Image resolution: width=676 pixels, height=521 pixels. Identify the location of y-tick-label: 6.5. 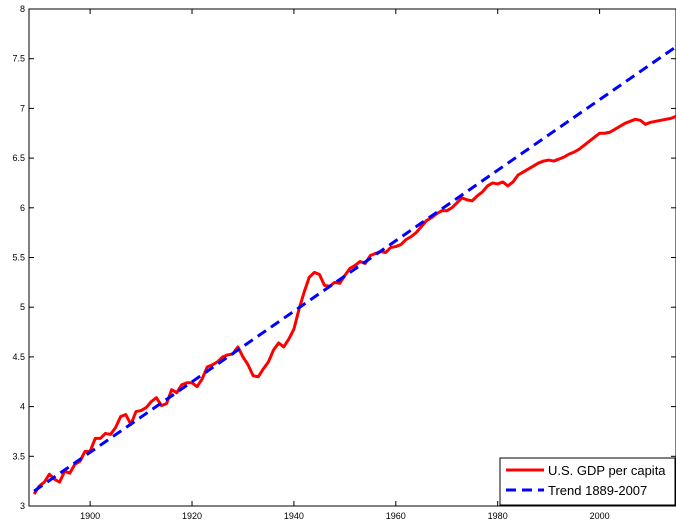
(18, 158).